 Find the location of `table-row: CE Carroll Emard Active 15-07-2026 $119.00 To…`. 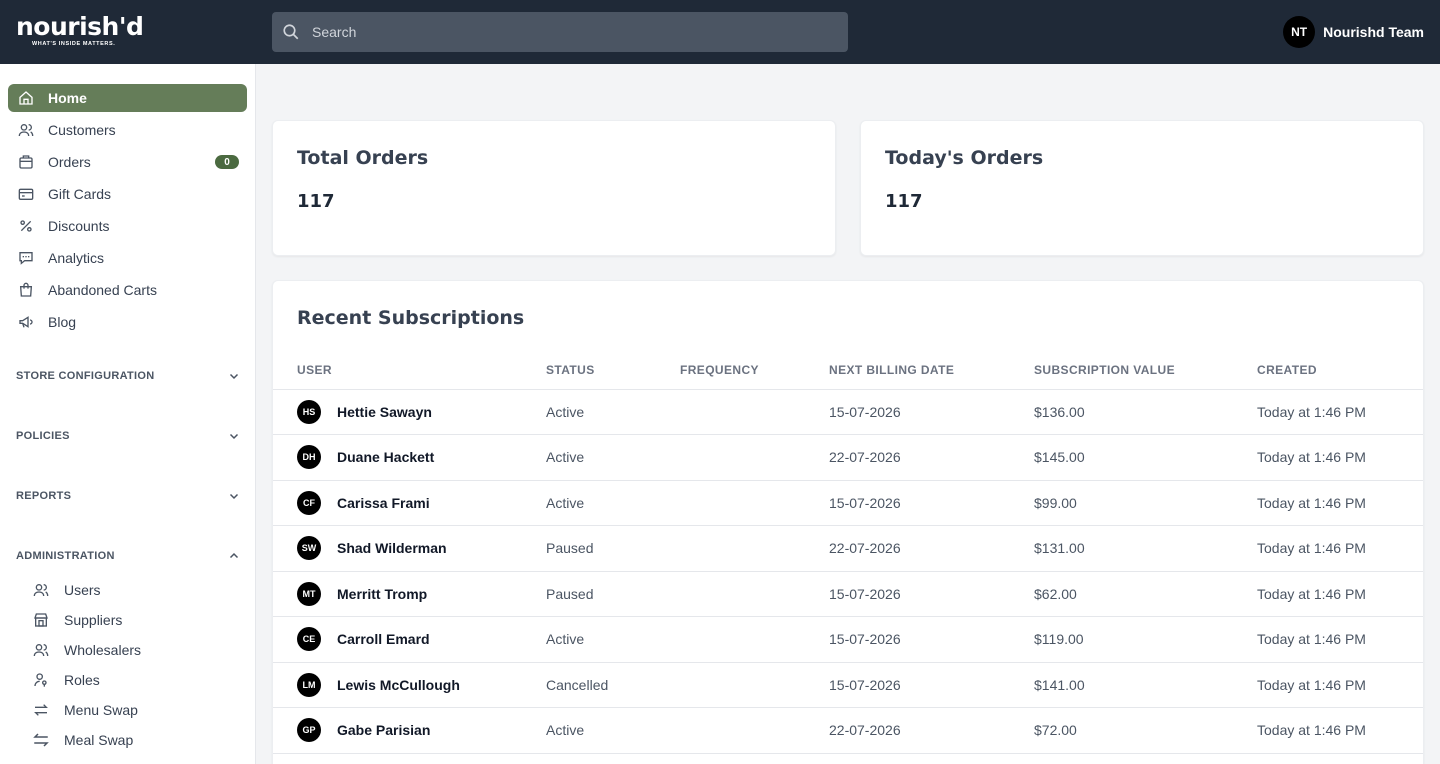

table-row: CE Carroll Emard Active 15-07-2026 $119.00 To… is located at coordinates (848, 639).